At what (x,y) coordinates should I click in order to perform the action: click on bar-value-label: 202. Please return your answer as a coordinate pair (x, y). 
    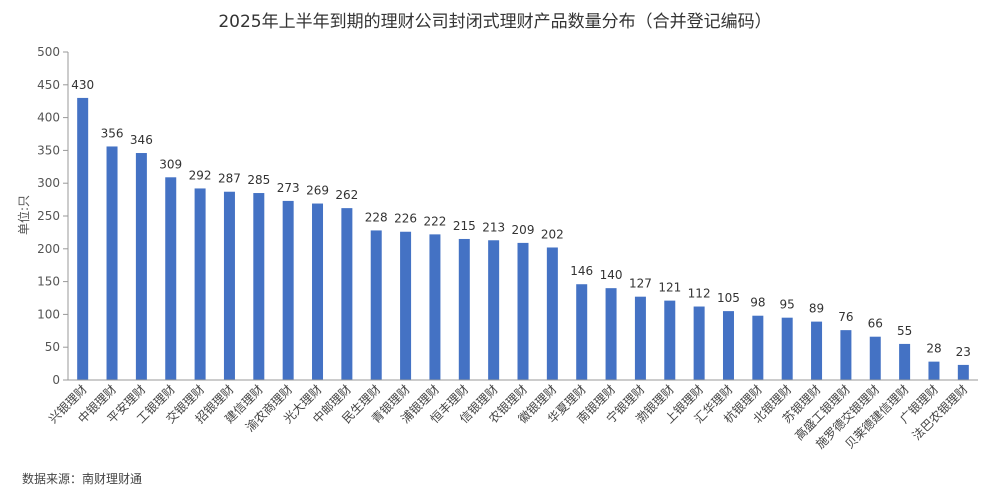
    Looking at the image, I should click on (552, 234).